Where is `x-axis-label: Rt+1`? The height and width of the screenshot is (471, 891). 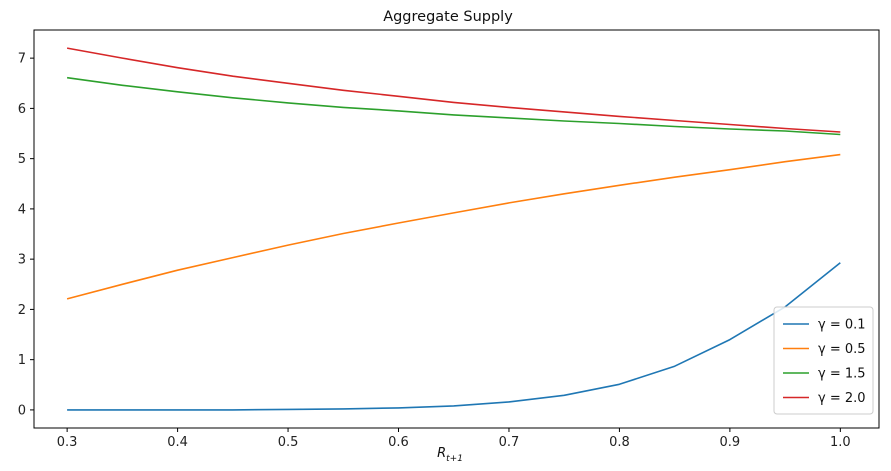
x-axis-label: Rt+1 is located at coordinates (450, 455).